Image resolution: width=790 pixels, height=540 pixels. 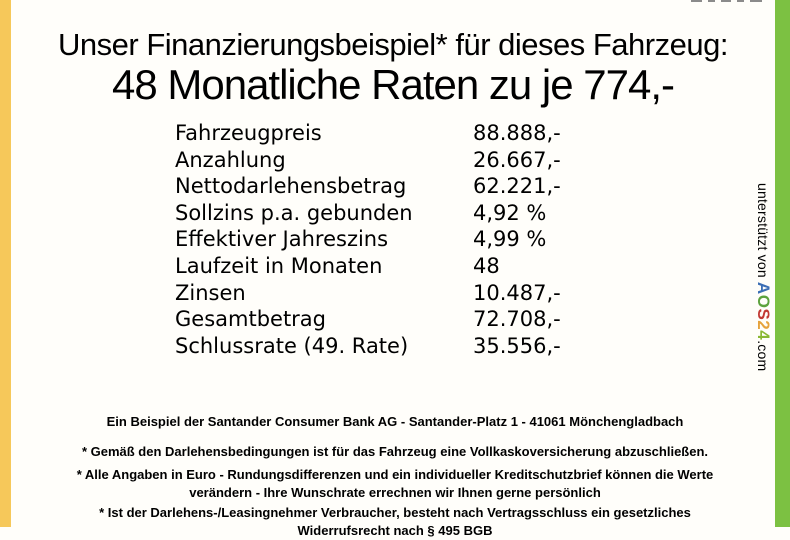 I want to click on row-label: Anzahlung, so click(x=230, y=159).